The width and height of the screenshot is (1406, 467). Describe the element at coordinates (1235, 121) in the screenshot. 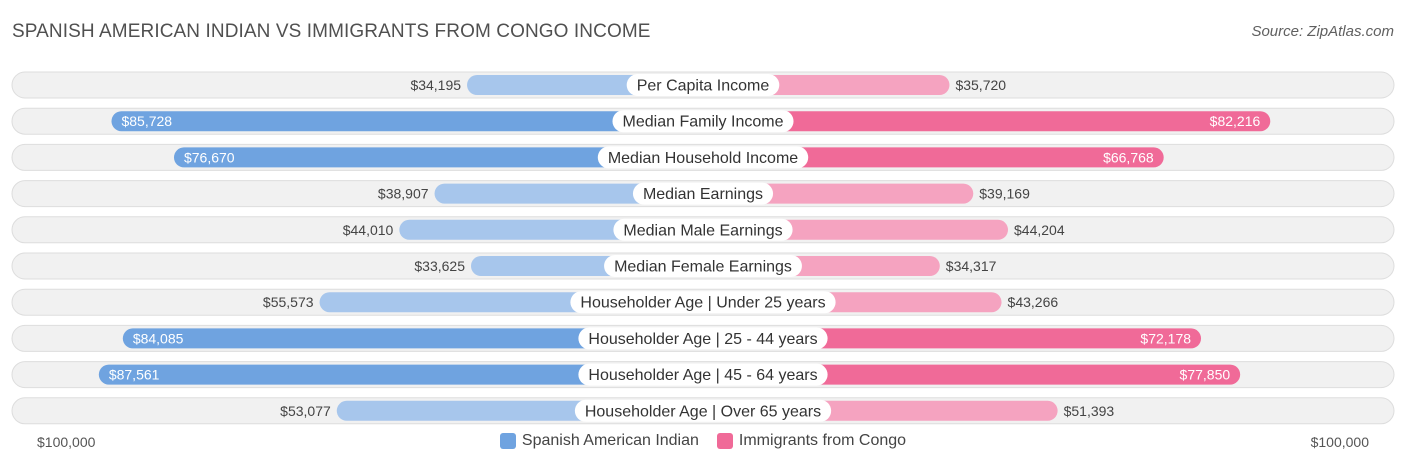

I see `value-label-right: $82,216` at that location.